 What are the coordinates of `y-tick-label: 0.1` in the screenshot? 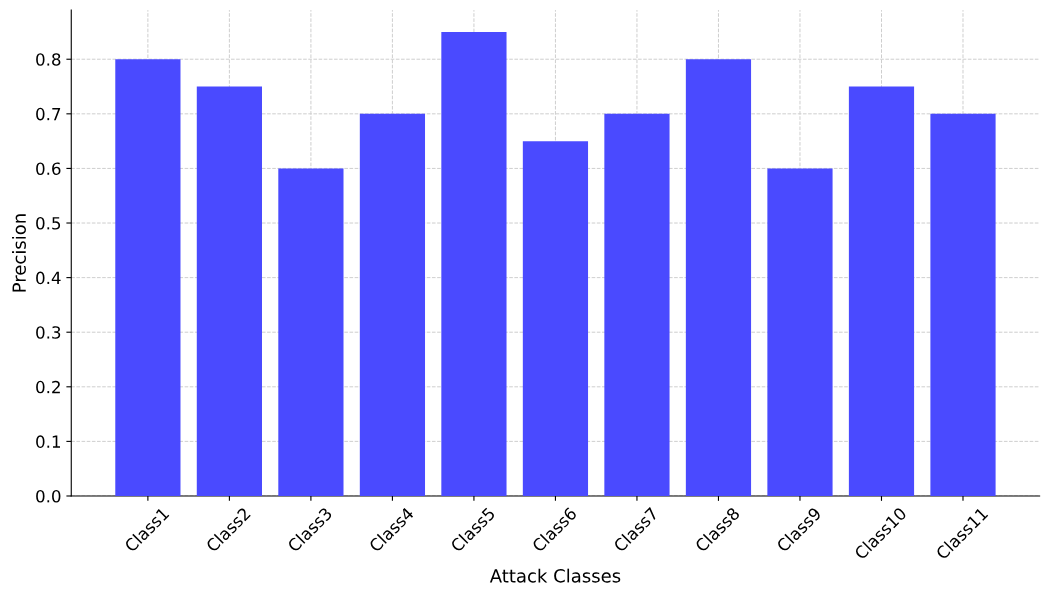 It's located at (48, 441).